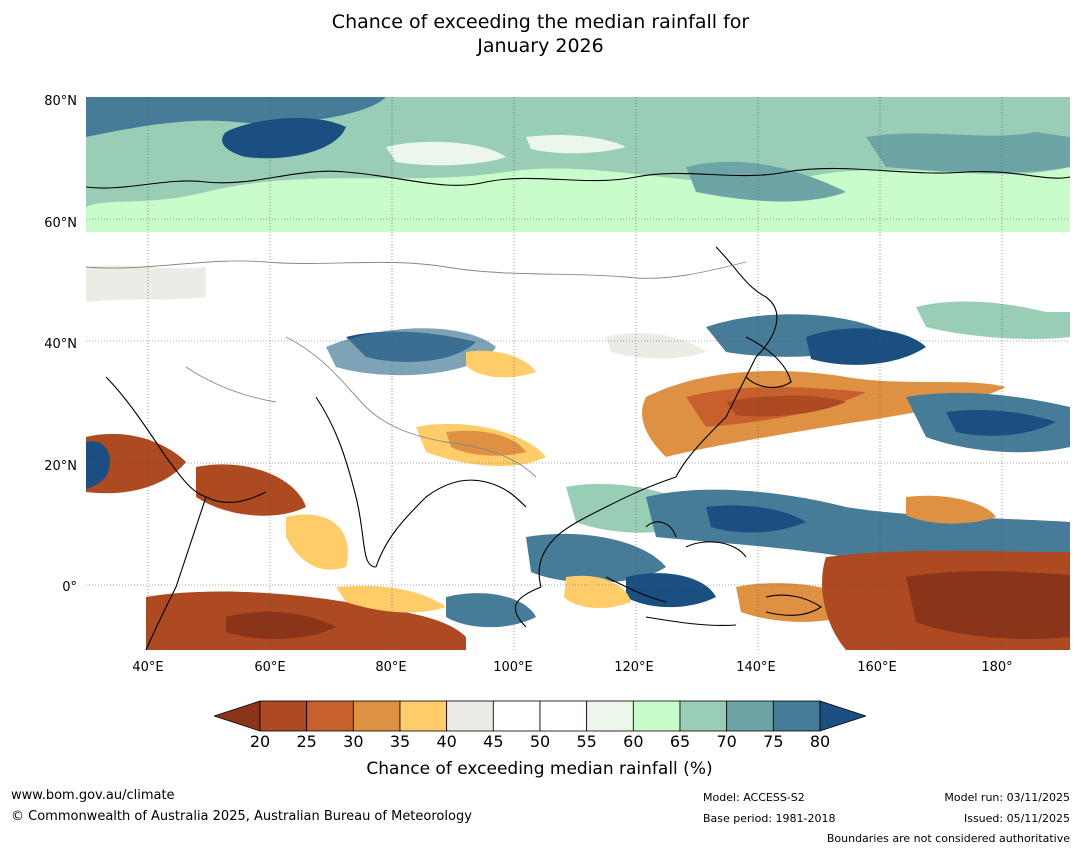 This screenshot has height=850, width=1081. Describe the element at coordinates (877, 667) in the screenshot. I see `lon-label-160e: 160°E` at that location.